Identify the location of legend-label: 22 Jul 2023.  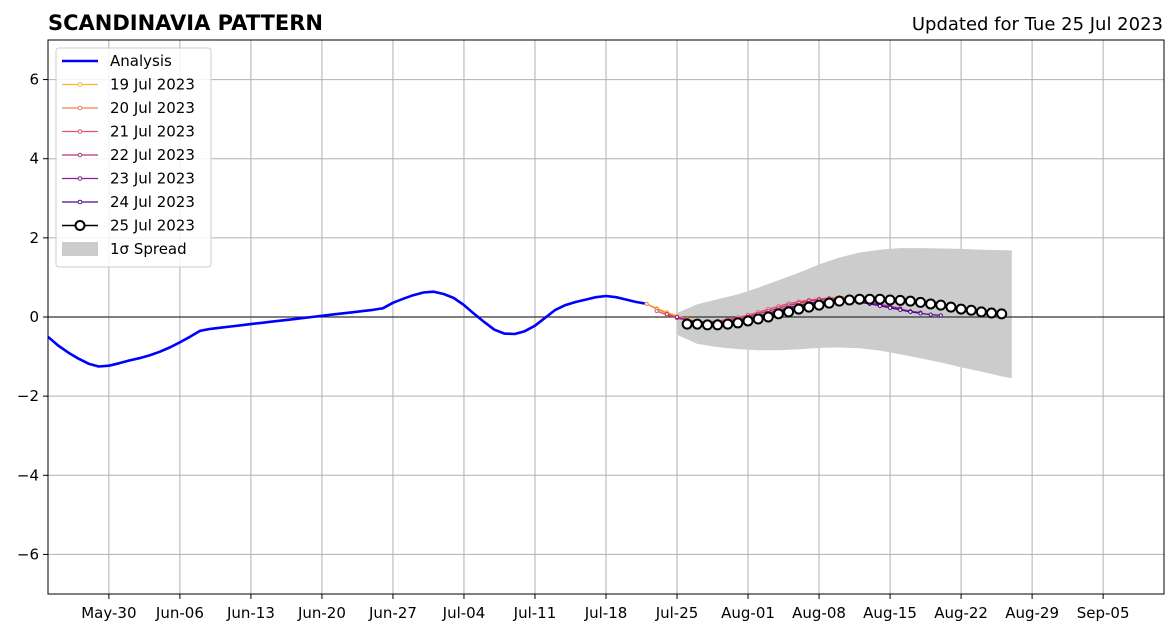
(152, 155).